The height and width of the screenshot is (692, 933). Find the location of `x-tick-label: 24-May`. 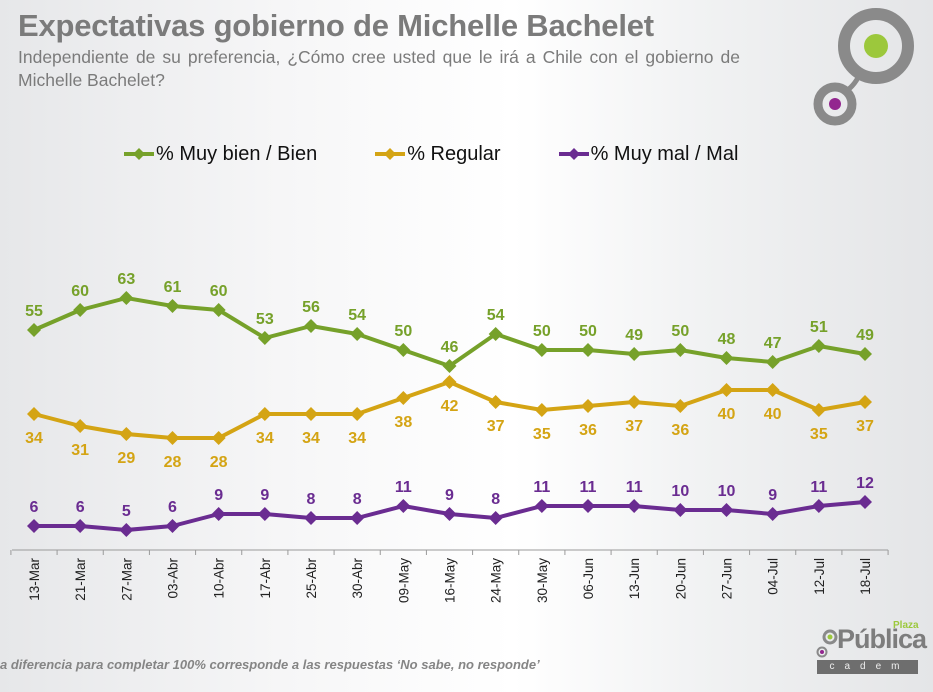

x-tick-label: 24-May is located at coordinates (496, 580).